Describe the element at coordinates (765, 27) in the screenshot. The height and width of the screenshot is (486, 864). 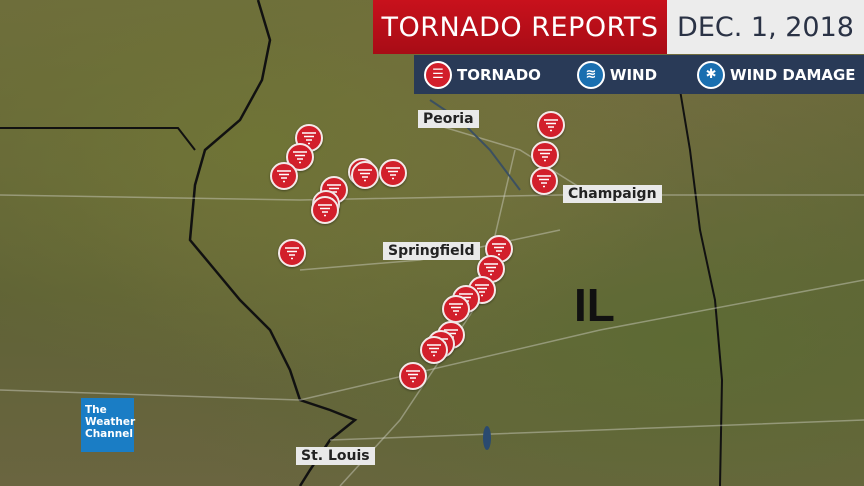
I see `map-date: DEC. 1, 2018` at that location.